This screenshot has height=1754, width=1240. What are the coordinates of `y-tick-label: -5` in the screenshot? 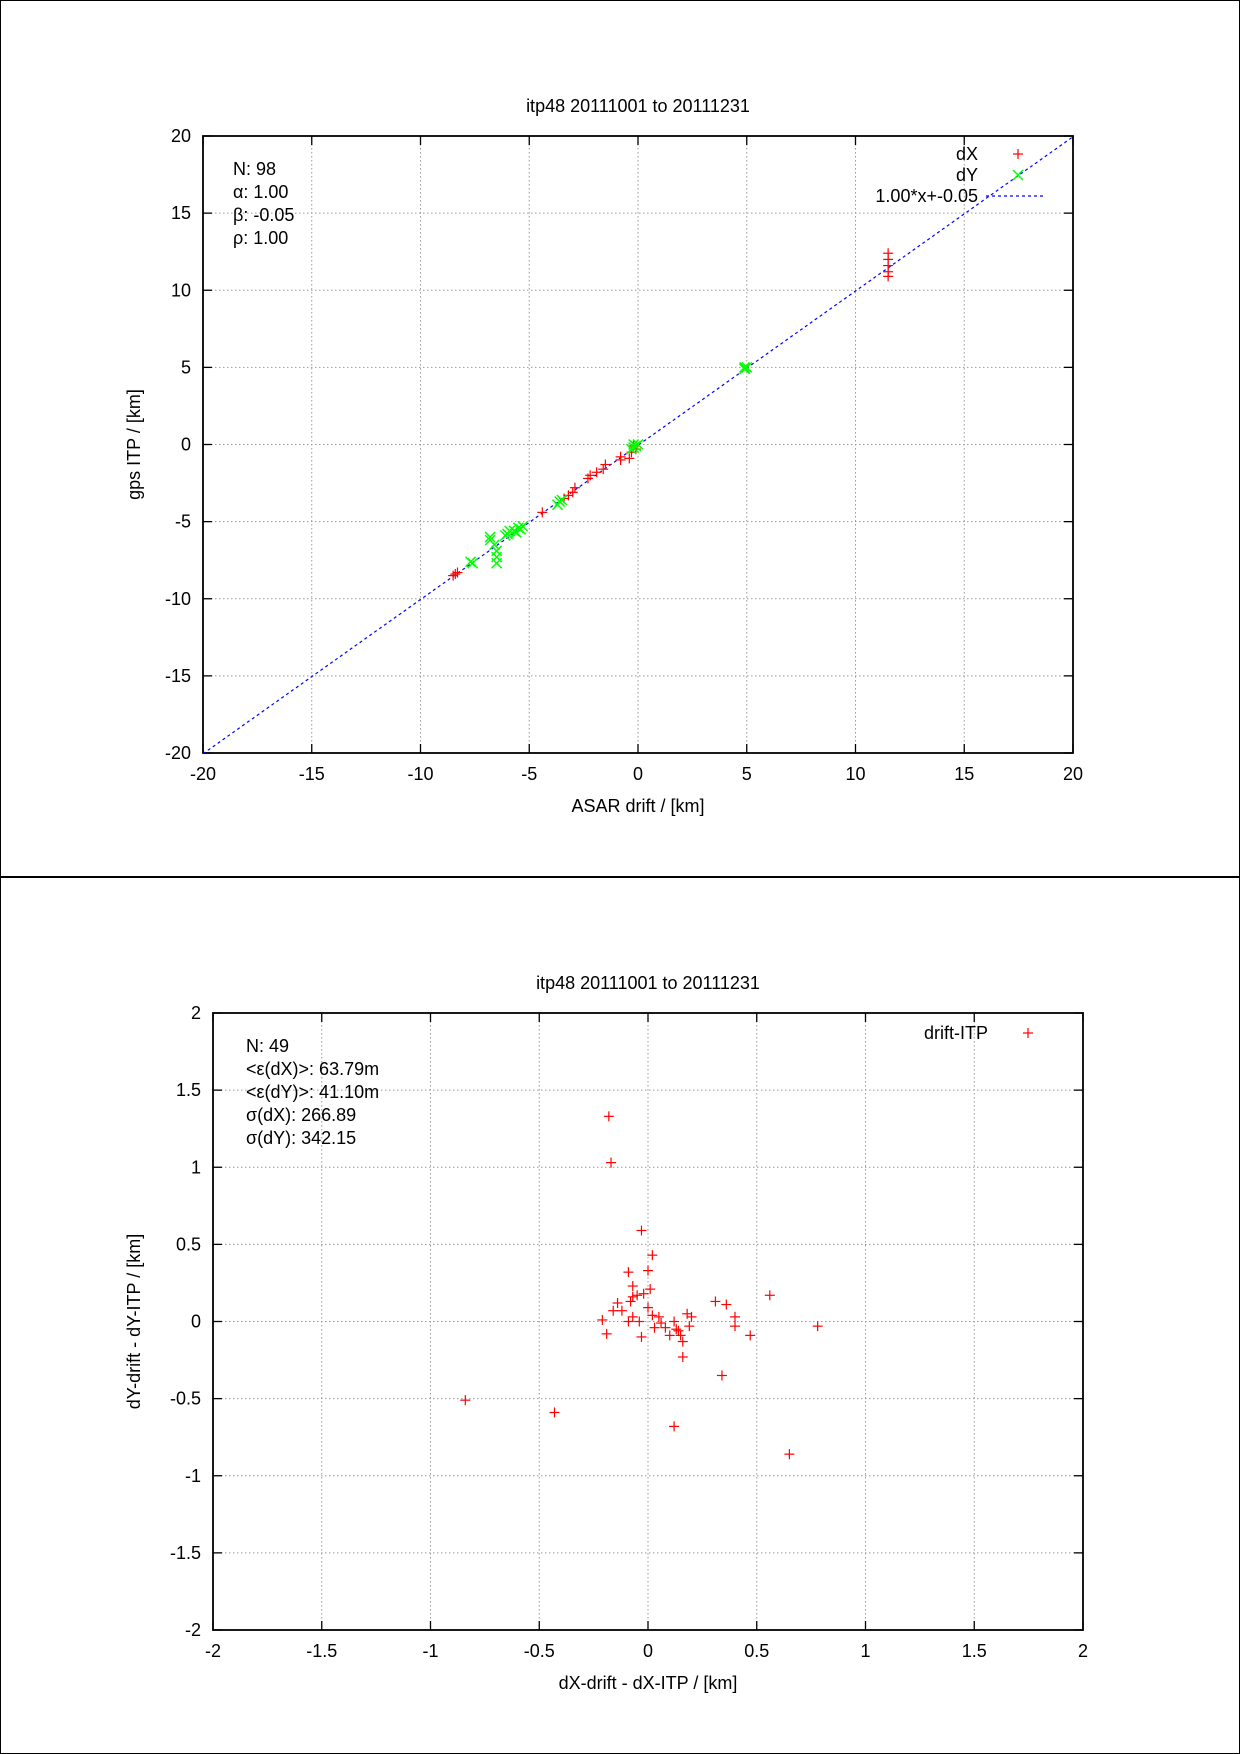 It's located at (183, 522).